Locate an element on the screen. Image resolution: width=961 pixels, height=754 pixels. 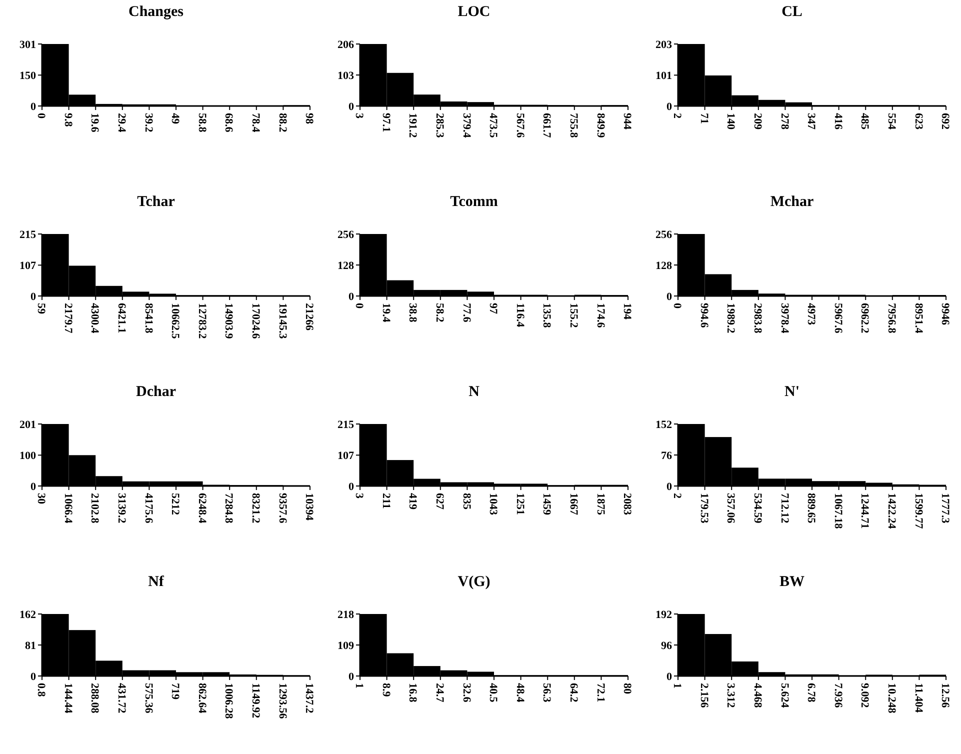
x-tick-label: 2179.7 is located at coordinates (68, 318).